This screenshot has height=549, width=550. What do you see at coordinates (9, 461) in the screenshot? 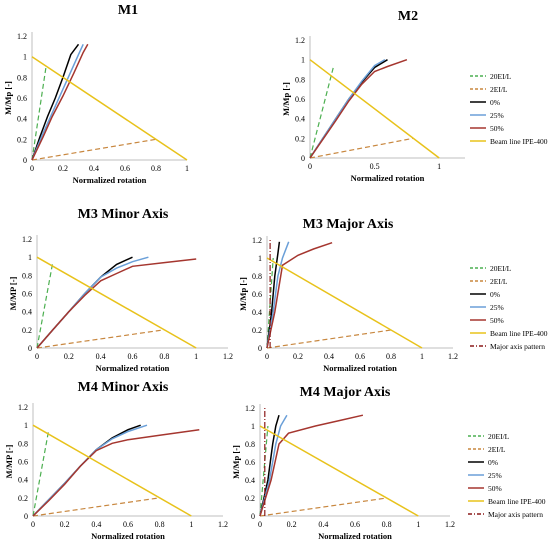
I see `y-axis-title: M/MP [-]` at bounding box center [9, 461].